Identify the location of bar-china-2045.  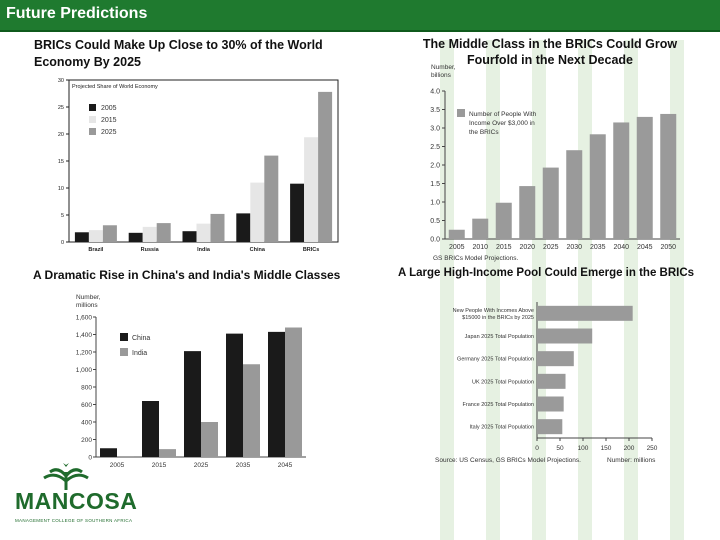
(276, 394).